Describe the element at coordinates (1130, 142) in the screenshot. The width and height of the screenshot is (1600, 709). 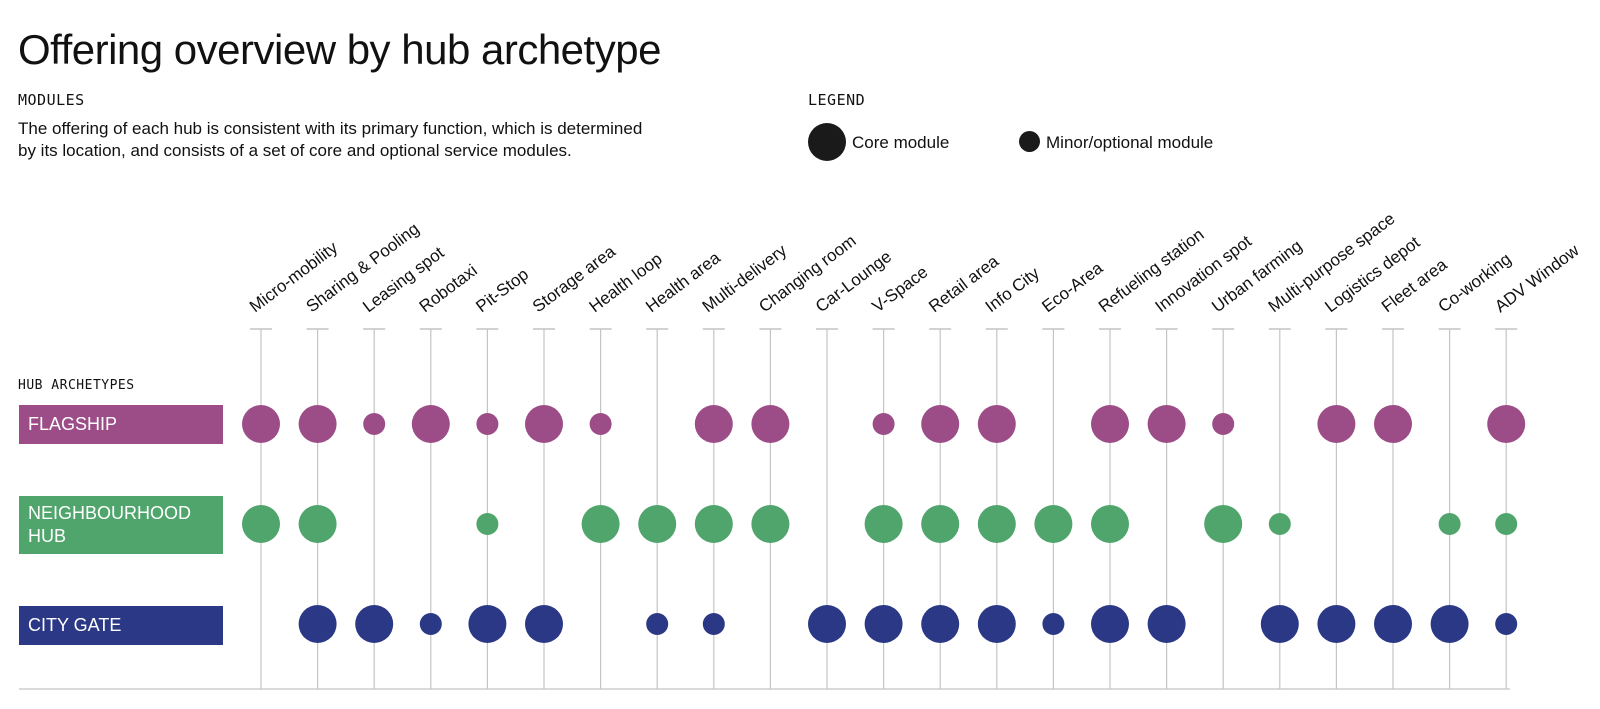
I see `legend-minor-label: Minor/optional module` at that location.